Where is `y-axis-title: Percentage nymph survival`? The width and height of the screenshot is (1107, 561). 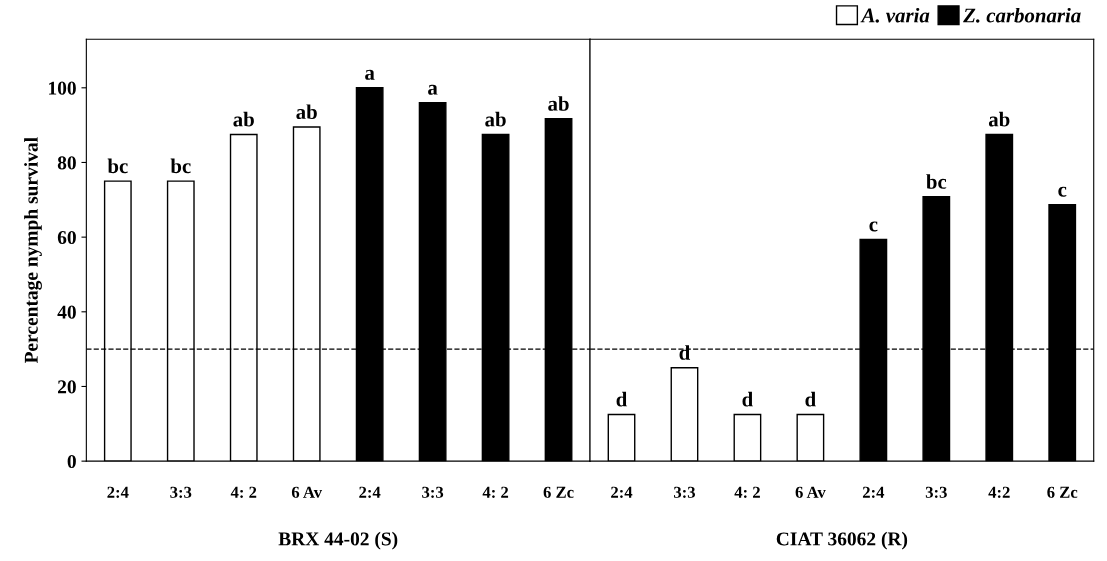
y-axis-title: Percentage nymph survival is located at coordinates (33, 250).